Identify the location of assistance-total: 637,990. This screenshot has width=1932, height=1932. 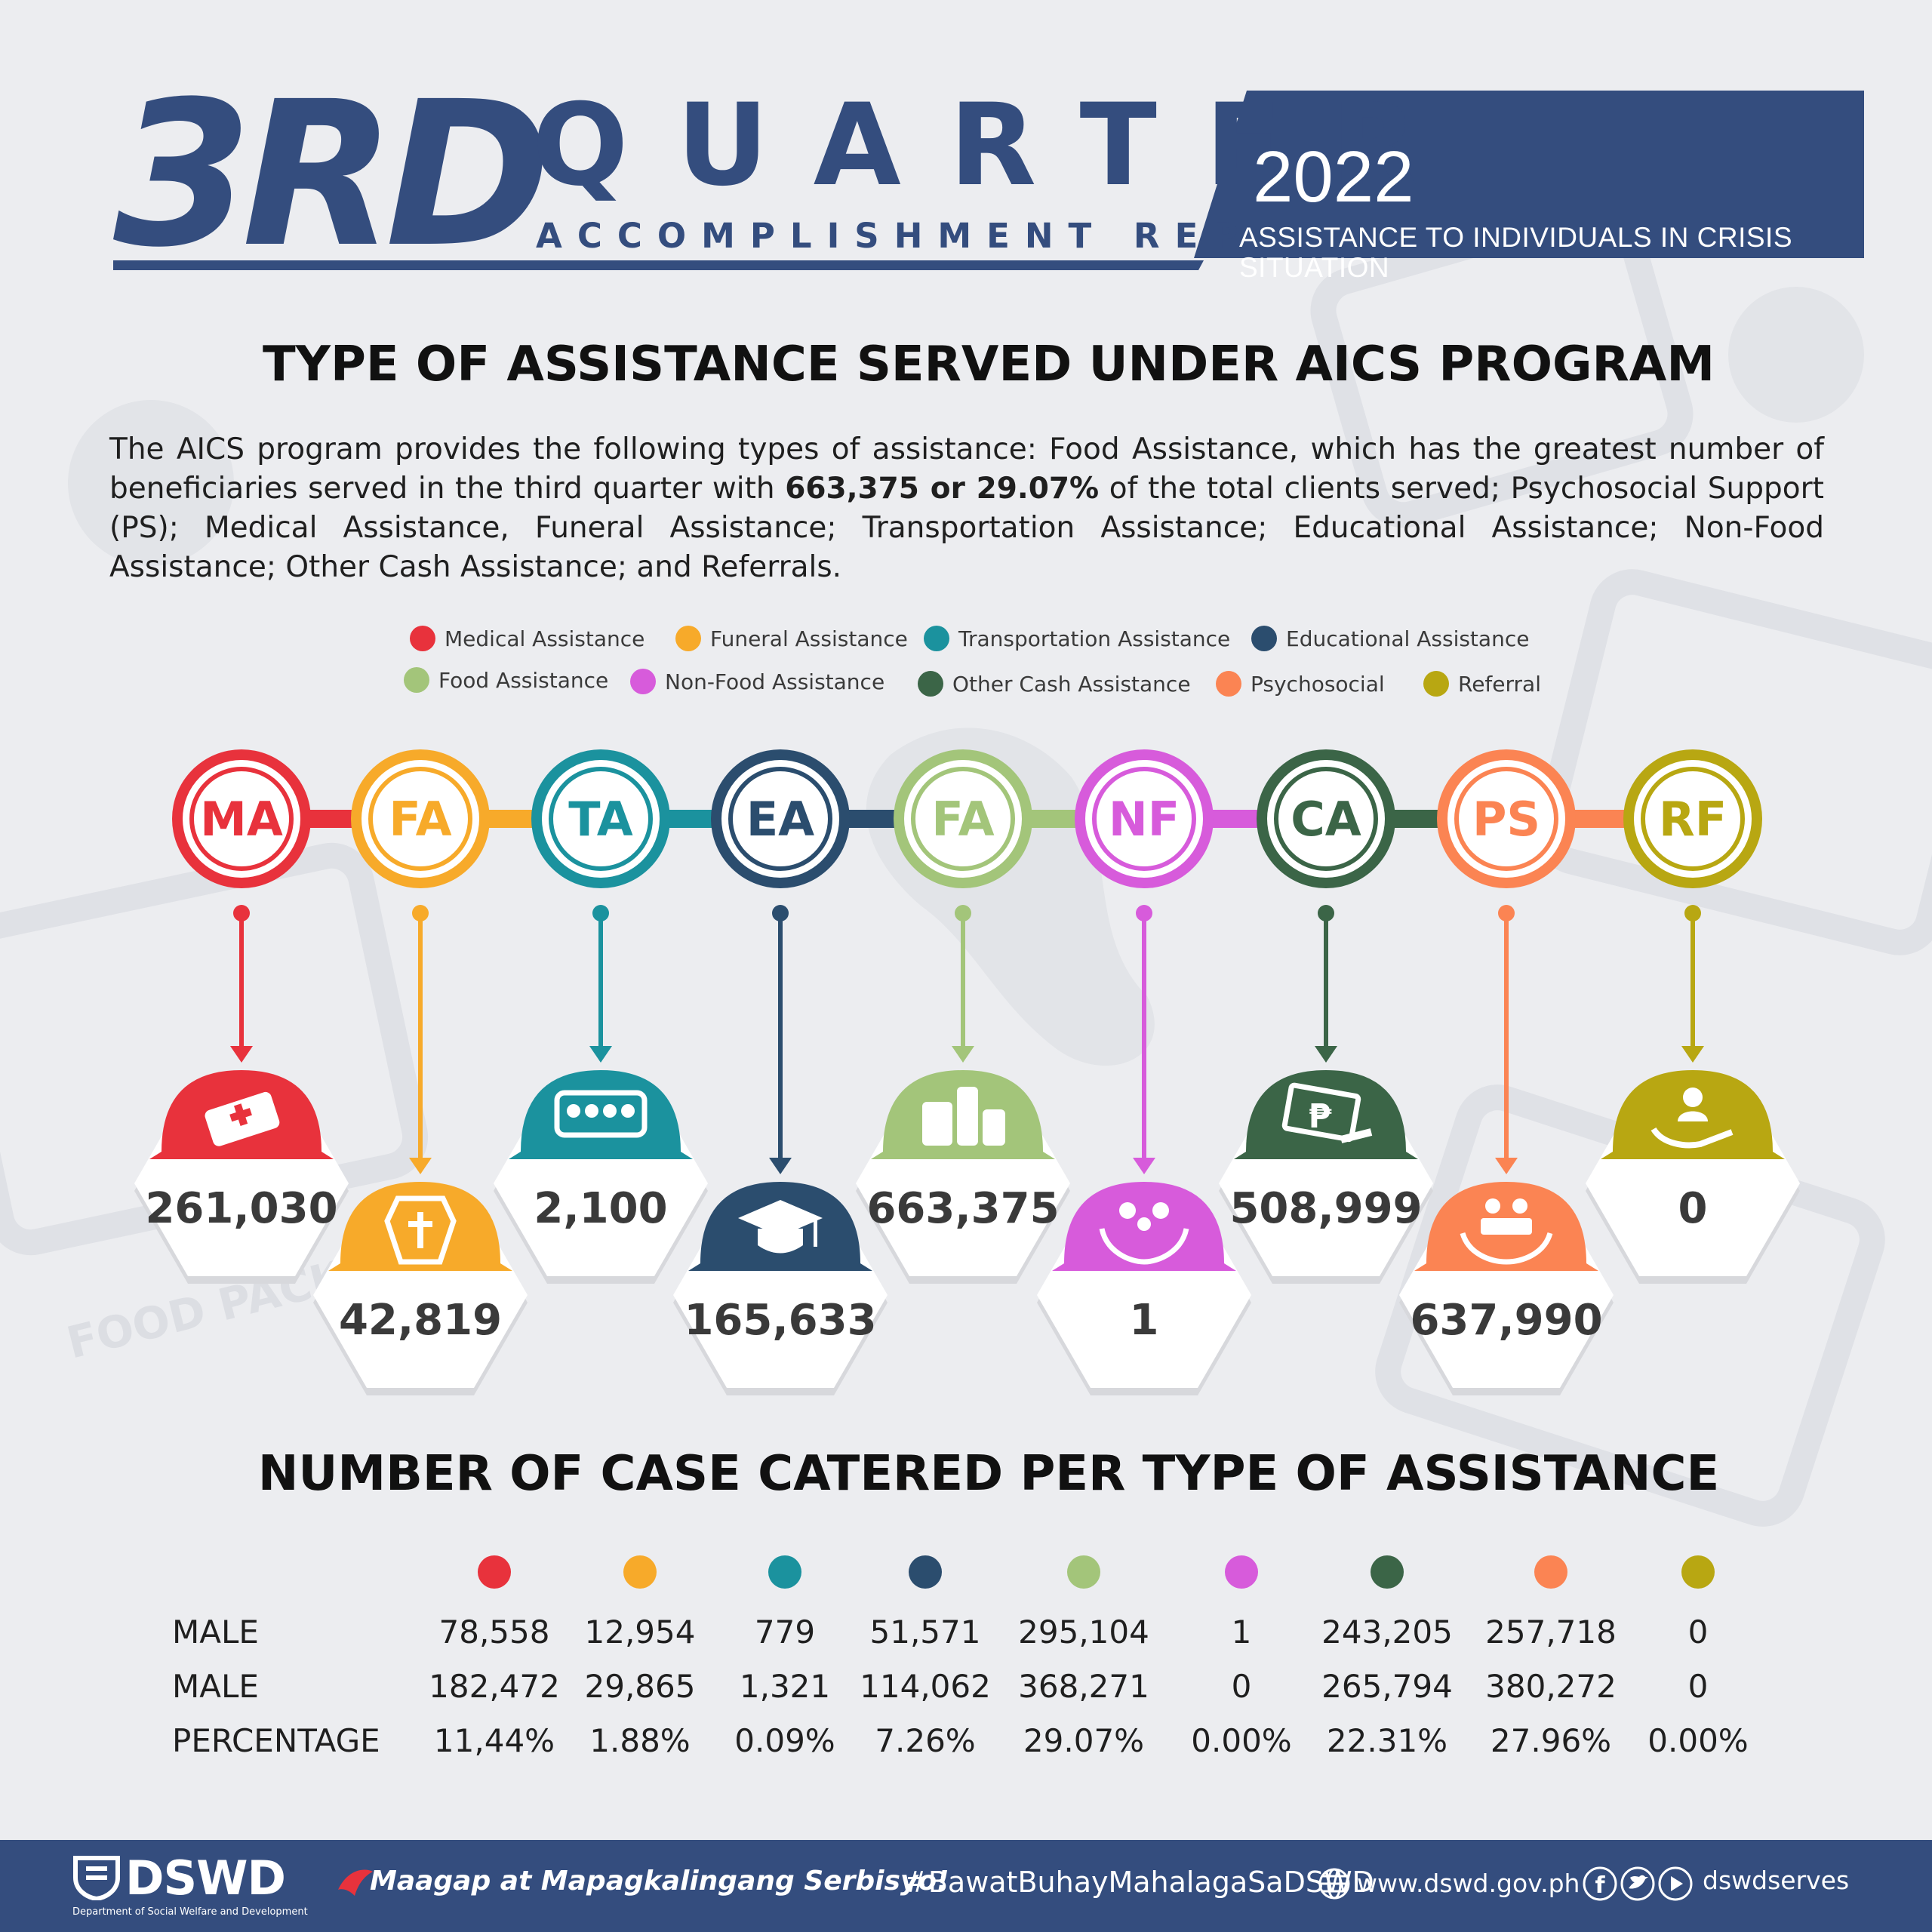
(1506, 1320).